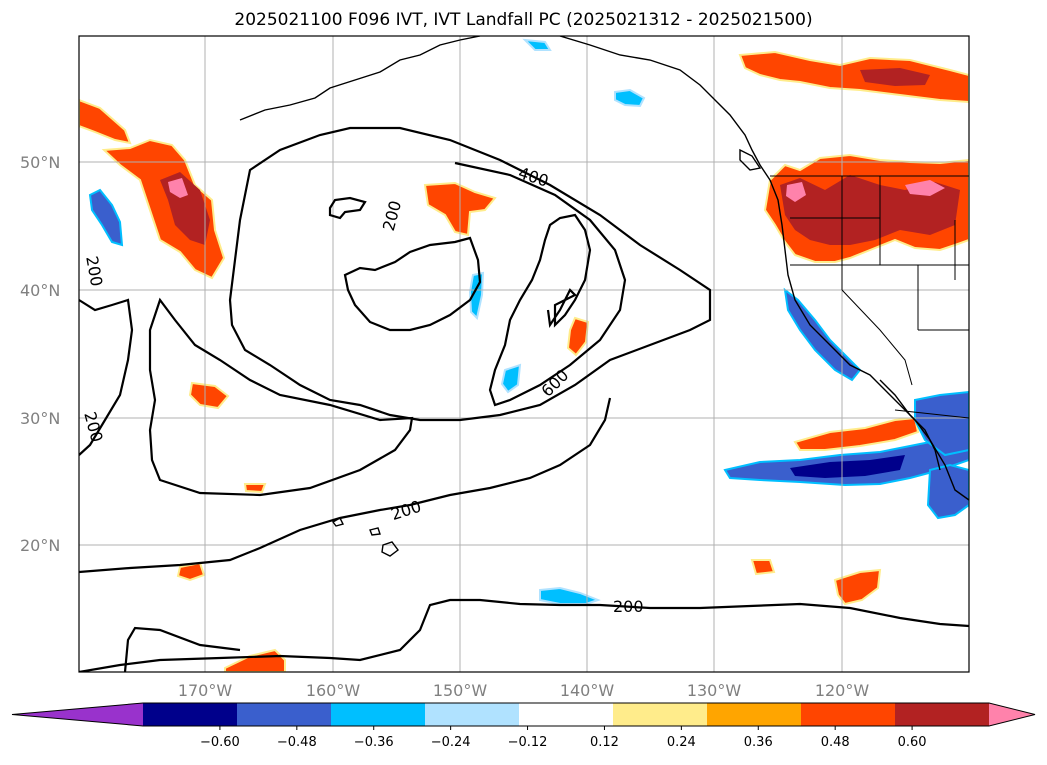  What do you see at coordinates (347, 208) in the screenshot?
I see `contour-200-small` at bounding box center [347, 208].